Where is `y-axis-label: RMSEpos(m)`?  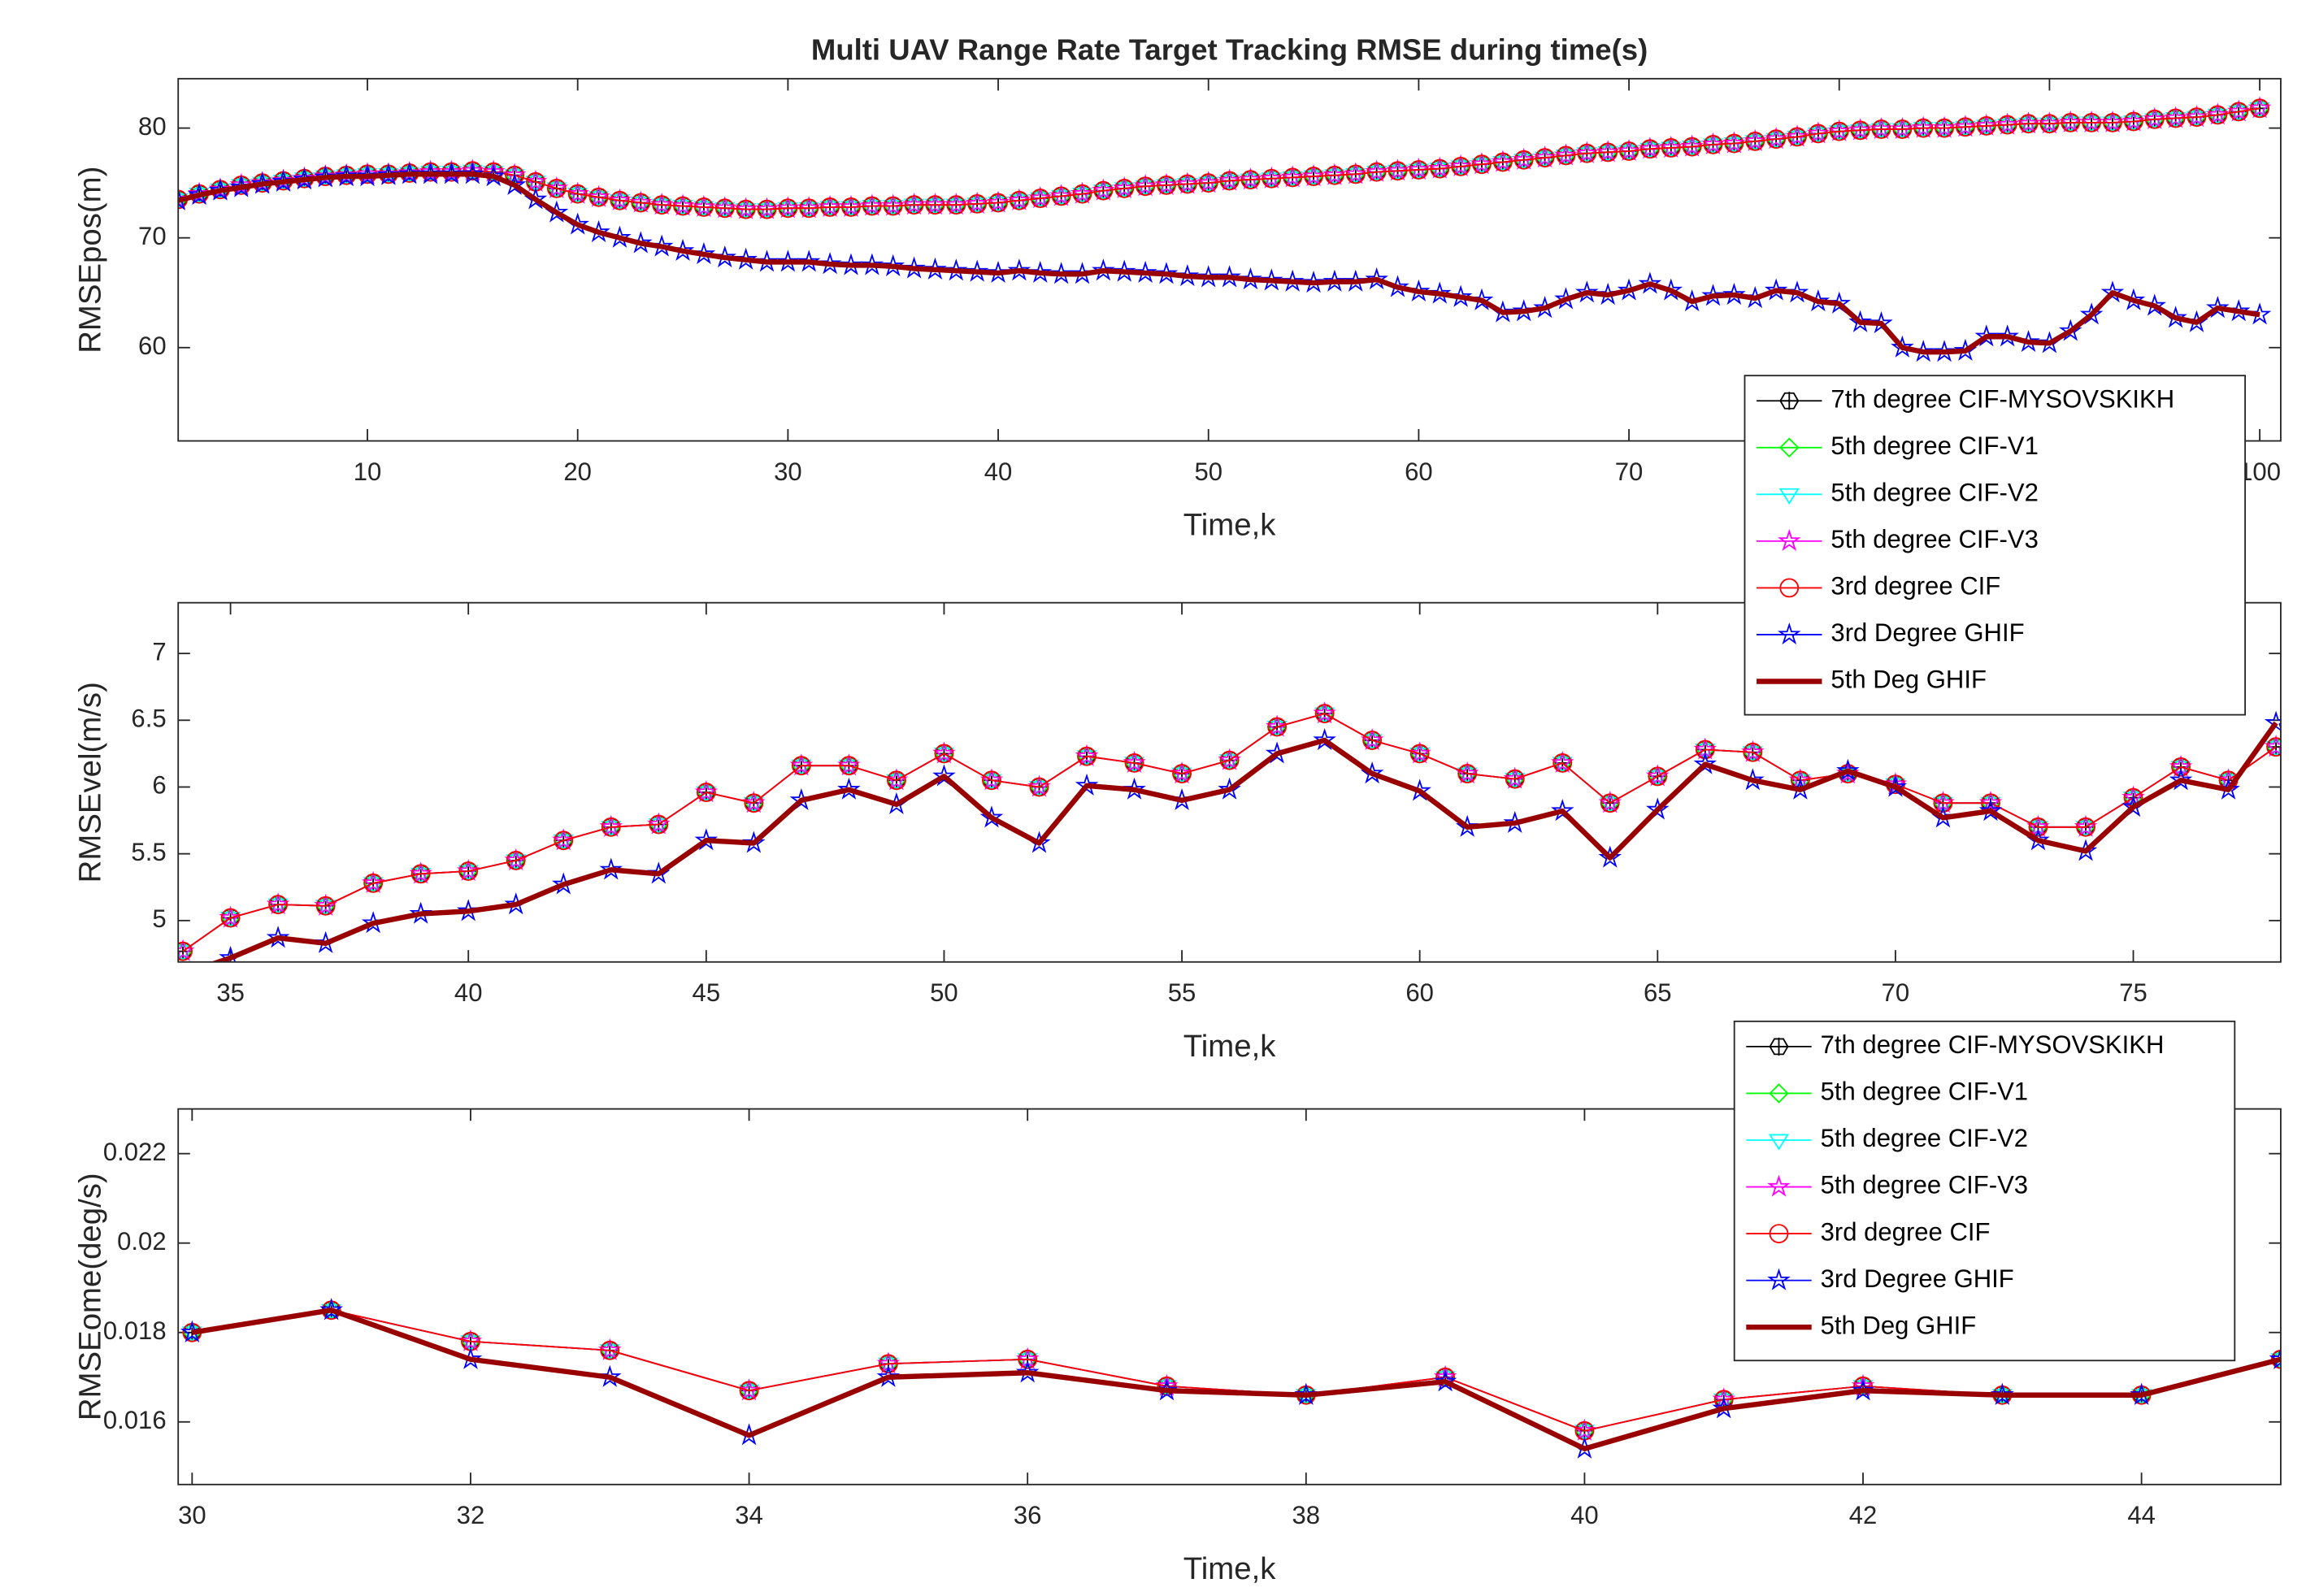 y-axis-label: RMSEpos(m) is located at coordinates (89, 260).